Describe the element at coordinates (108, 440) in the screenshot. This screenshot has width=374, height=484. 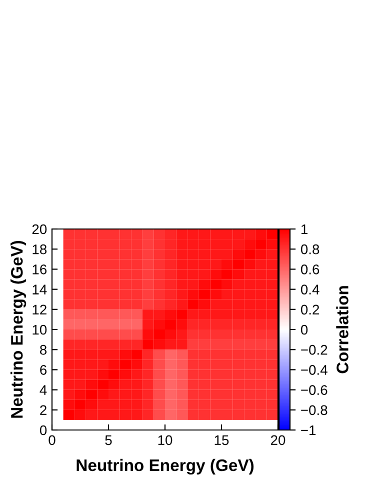
I see `x-tick-label: 5` at that location.